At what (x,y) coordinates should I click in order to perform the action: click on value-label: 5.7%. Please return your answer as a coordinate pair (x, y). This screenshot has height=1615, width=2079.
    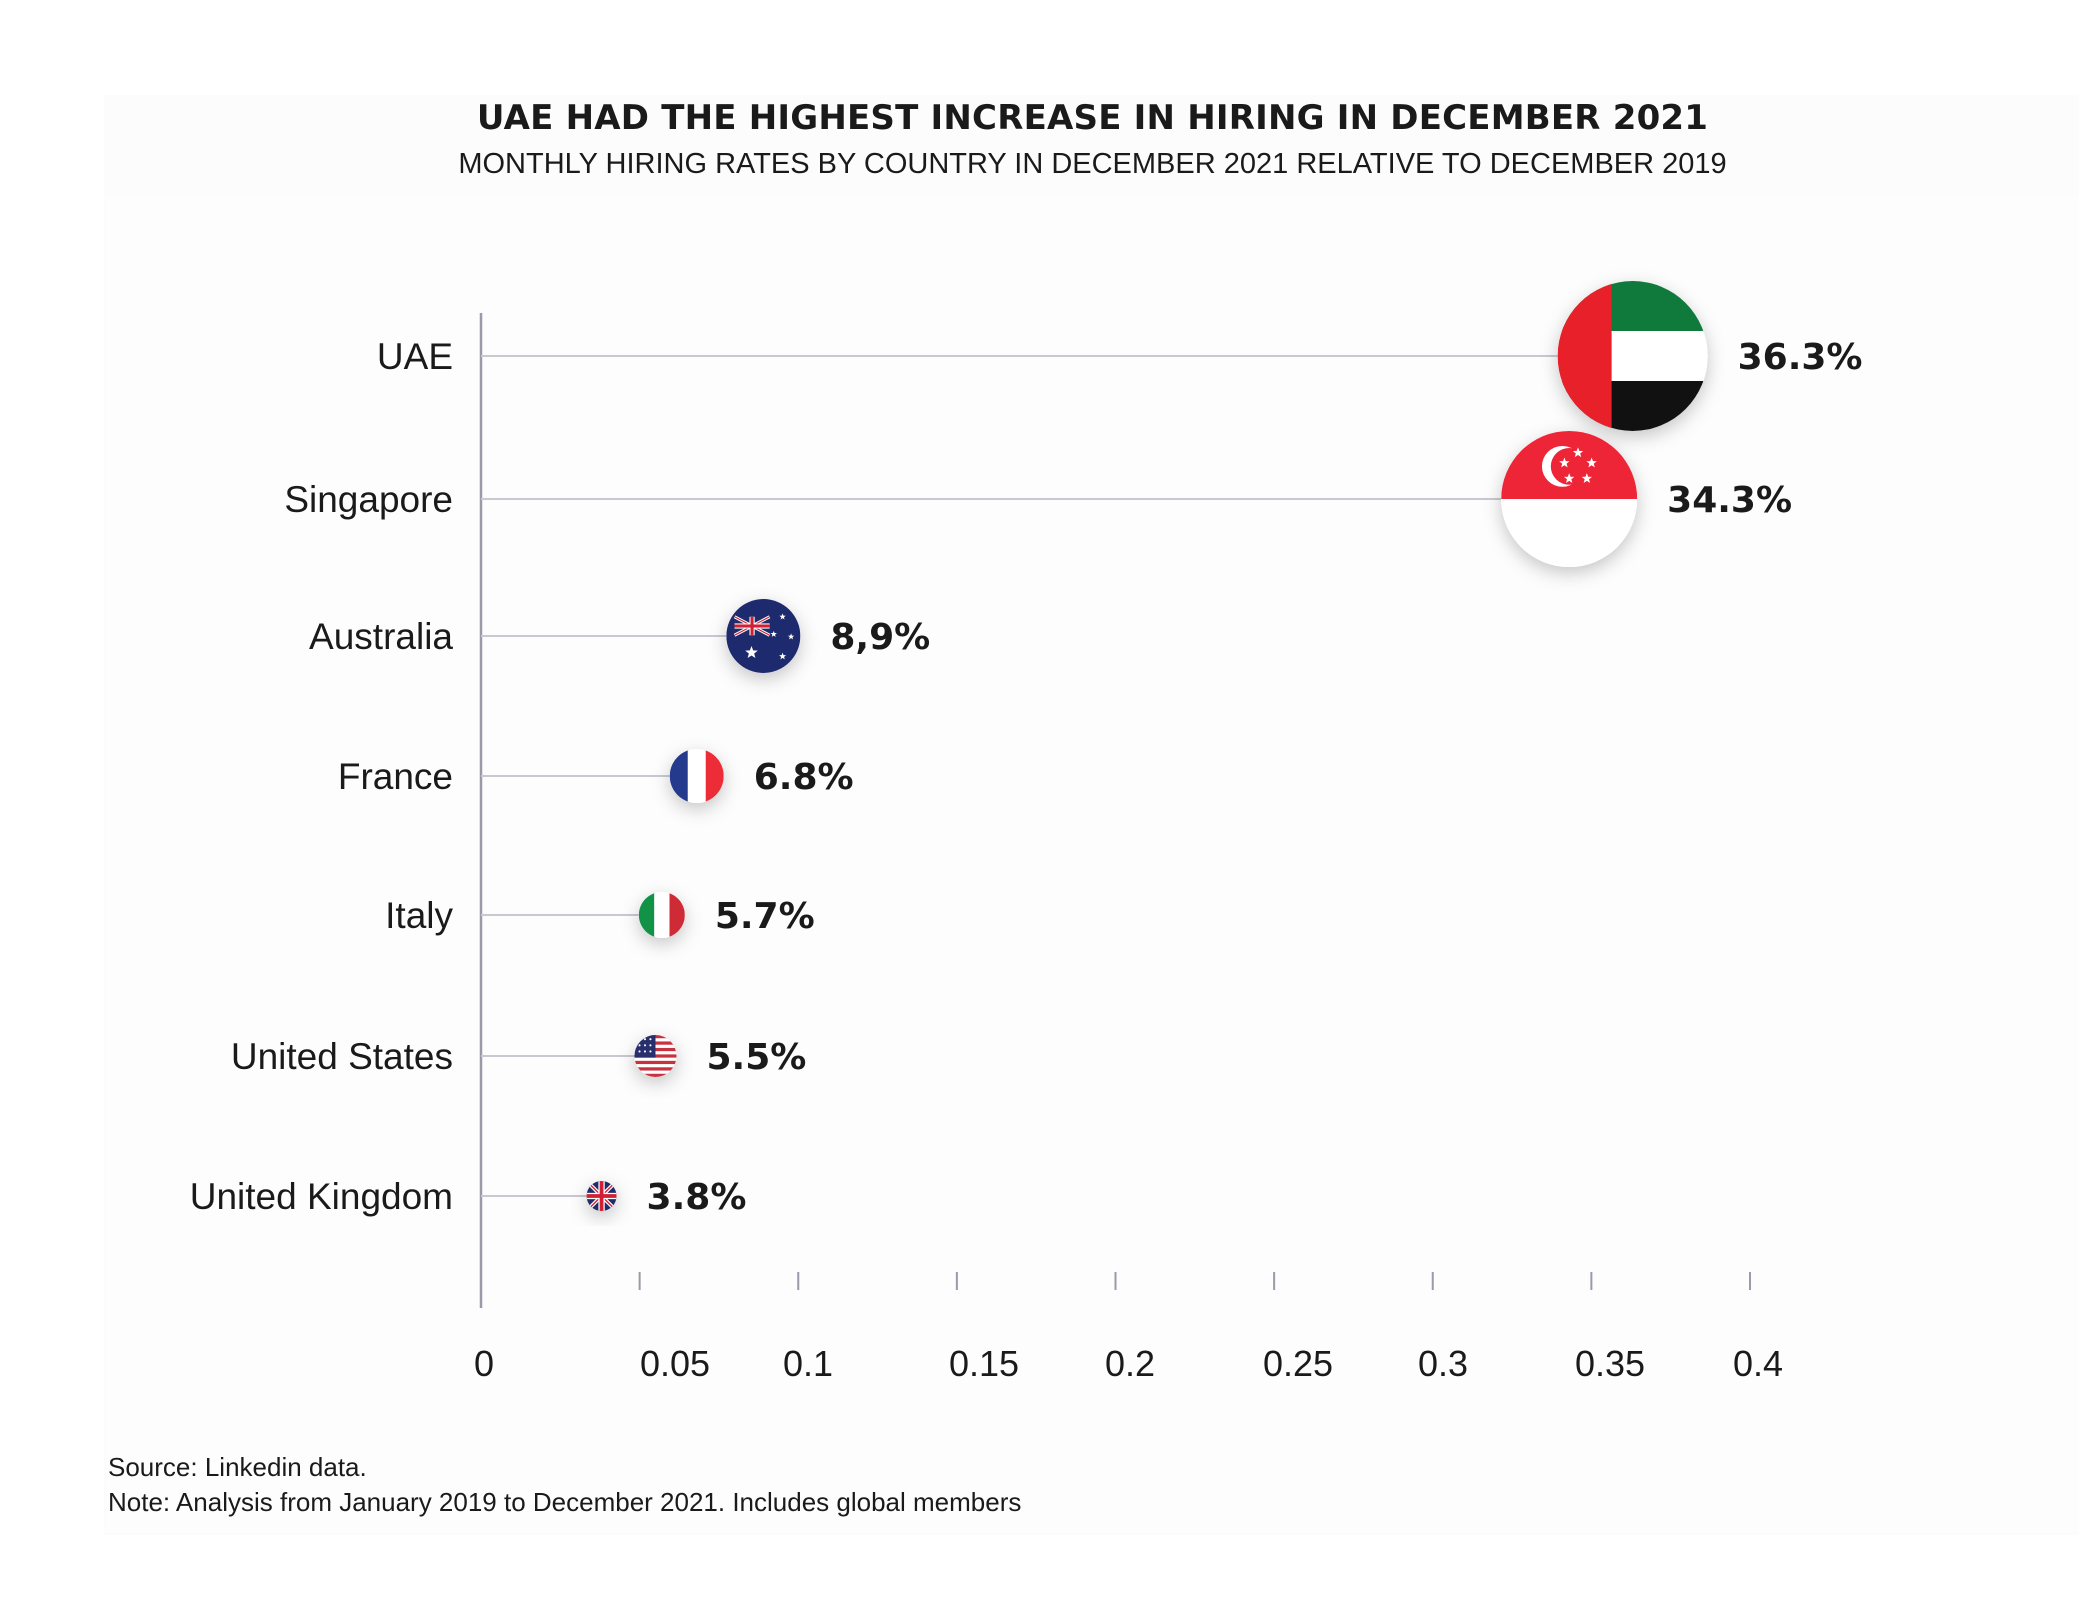
    Looking at the image, I should click on (765, 916).